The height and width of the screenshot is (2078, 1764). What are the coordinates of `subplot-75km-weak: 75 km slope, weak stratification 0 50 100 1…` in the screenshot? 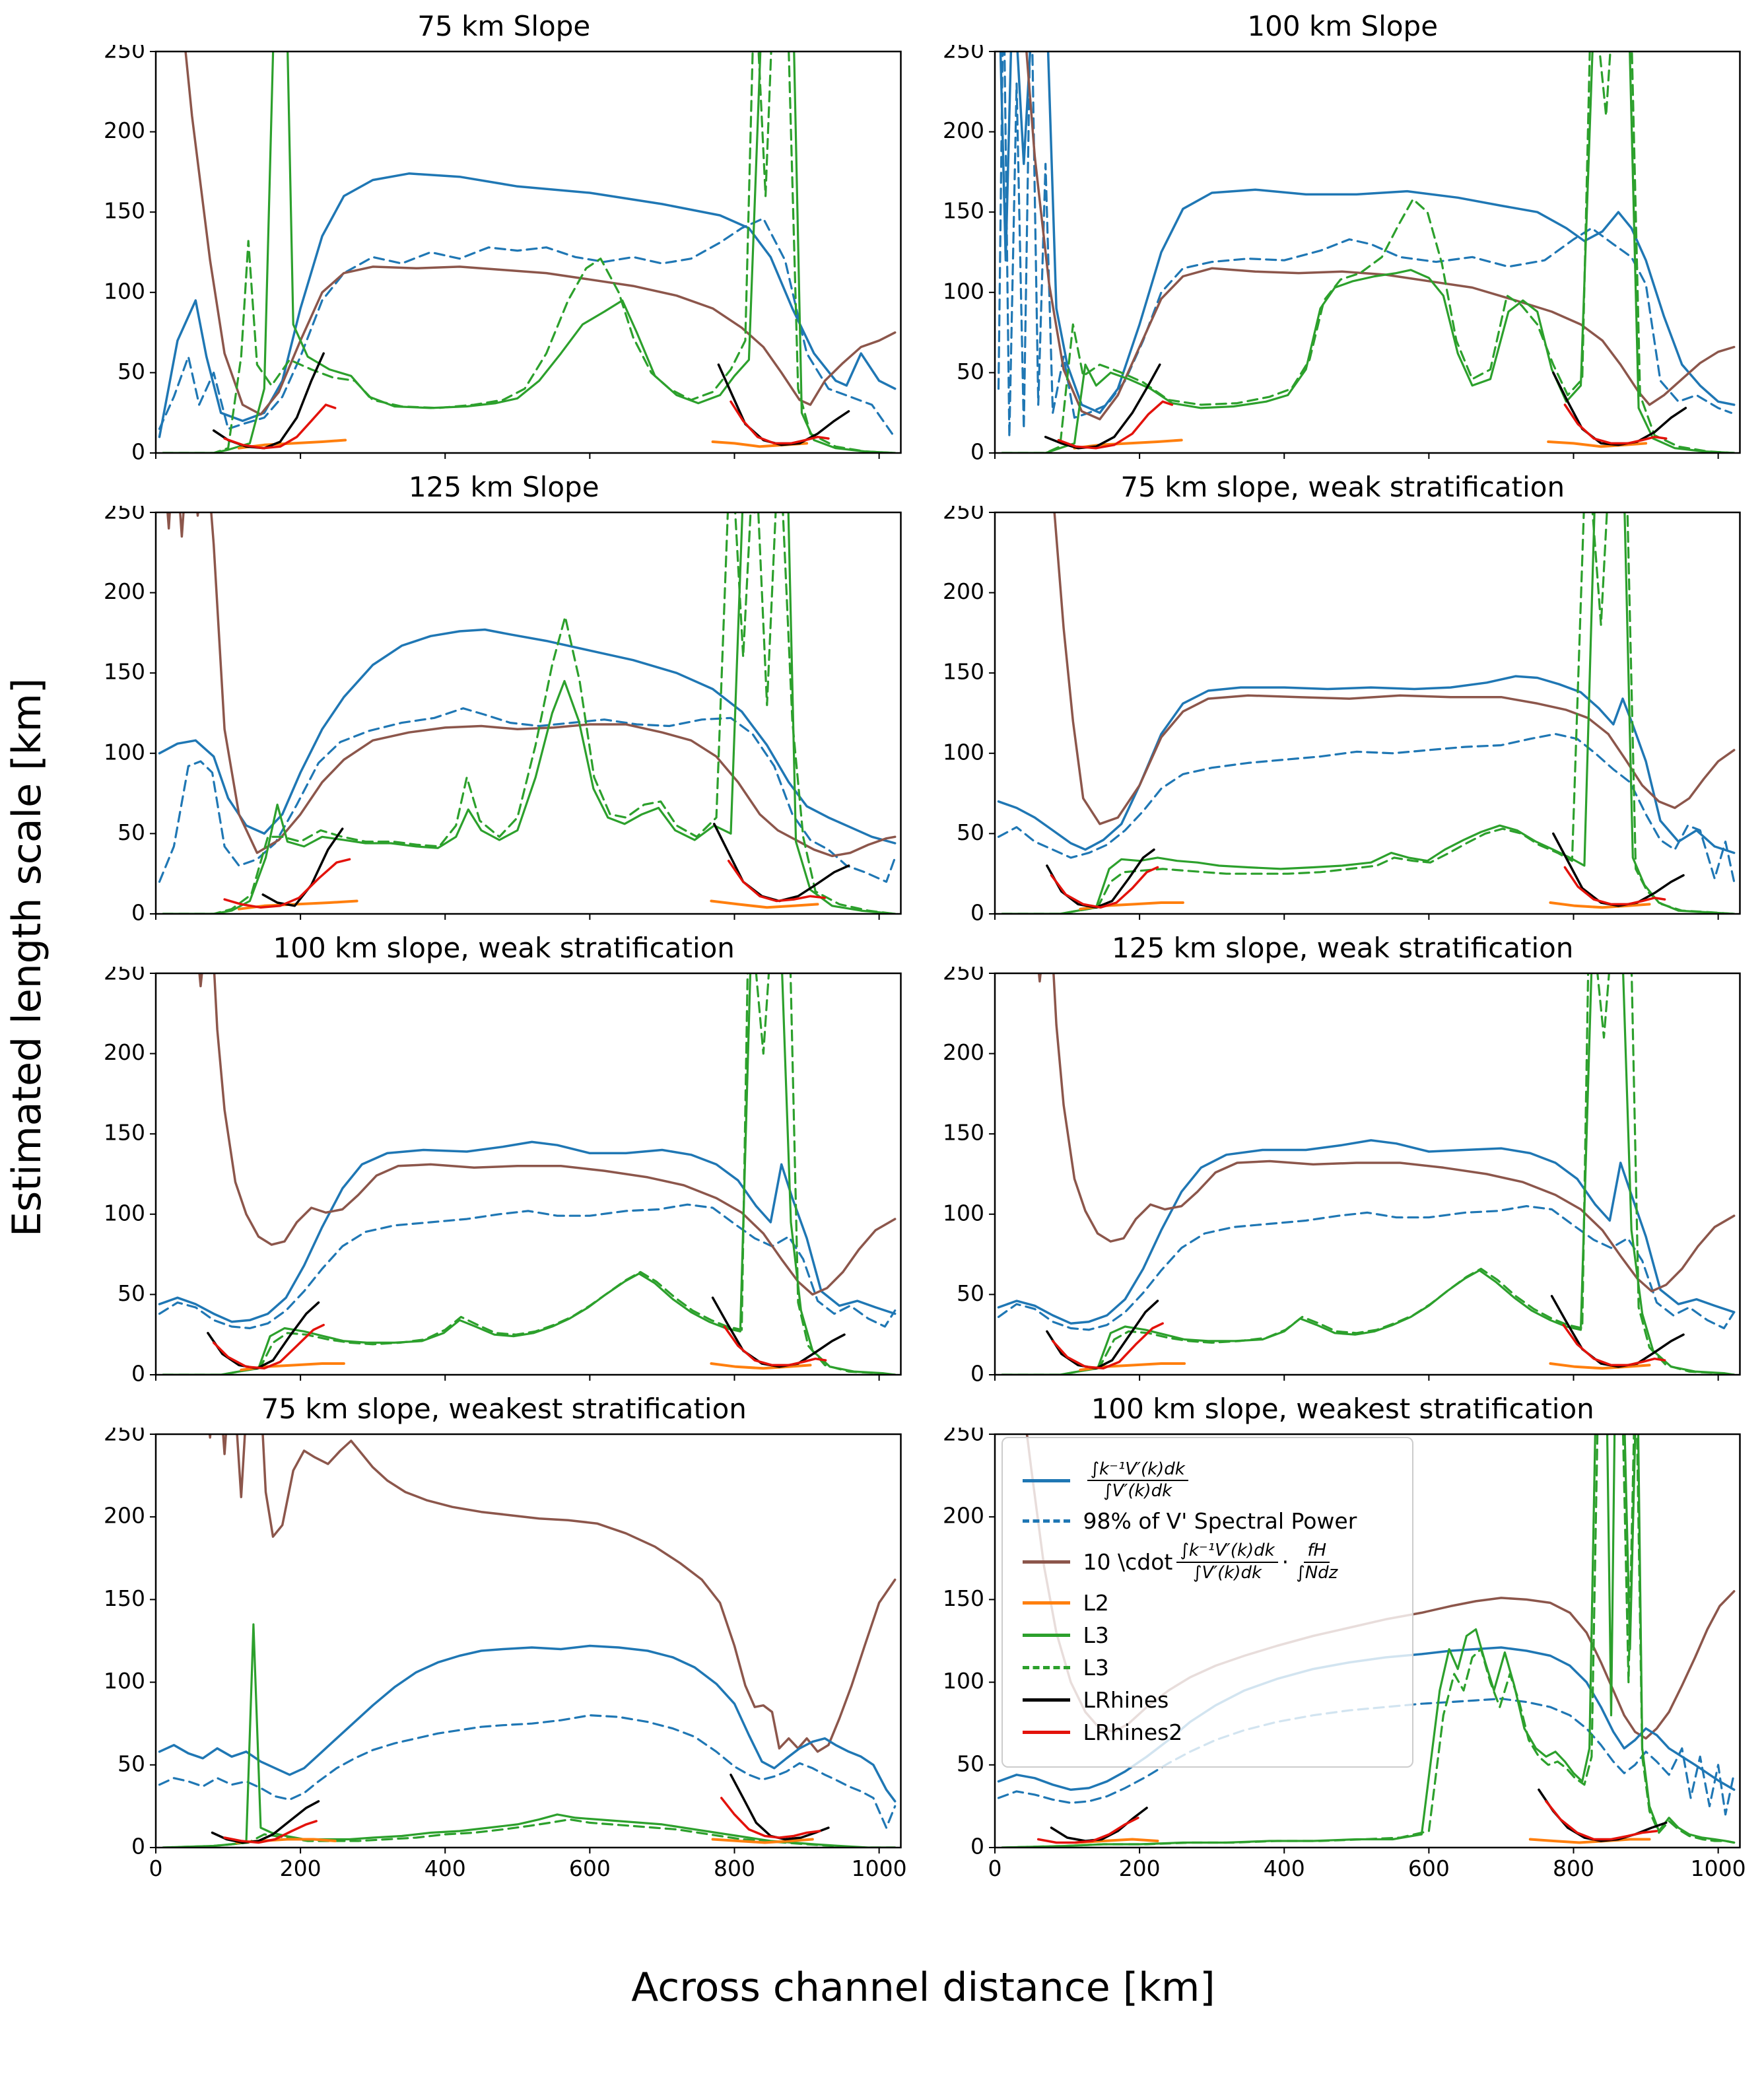 It's located at (1343, 697).